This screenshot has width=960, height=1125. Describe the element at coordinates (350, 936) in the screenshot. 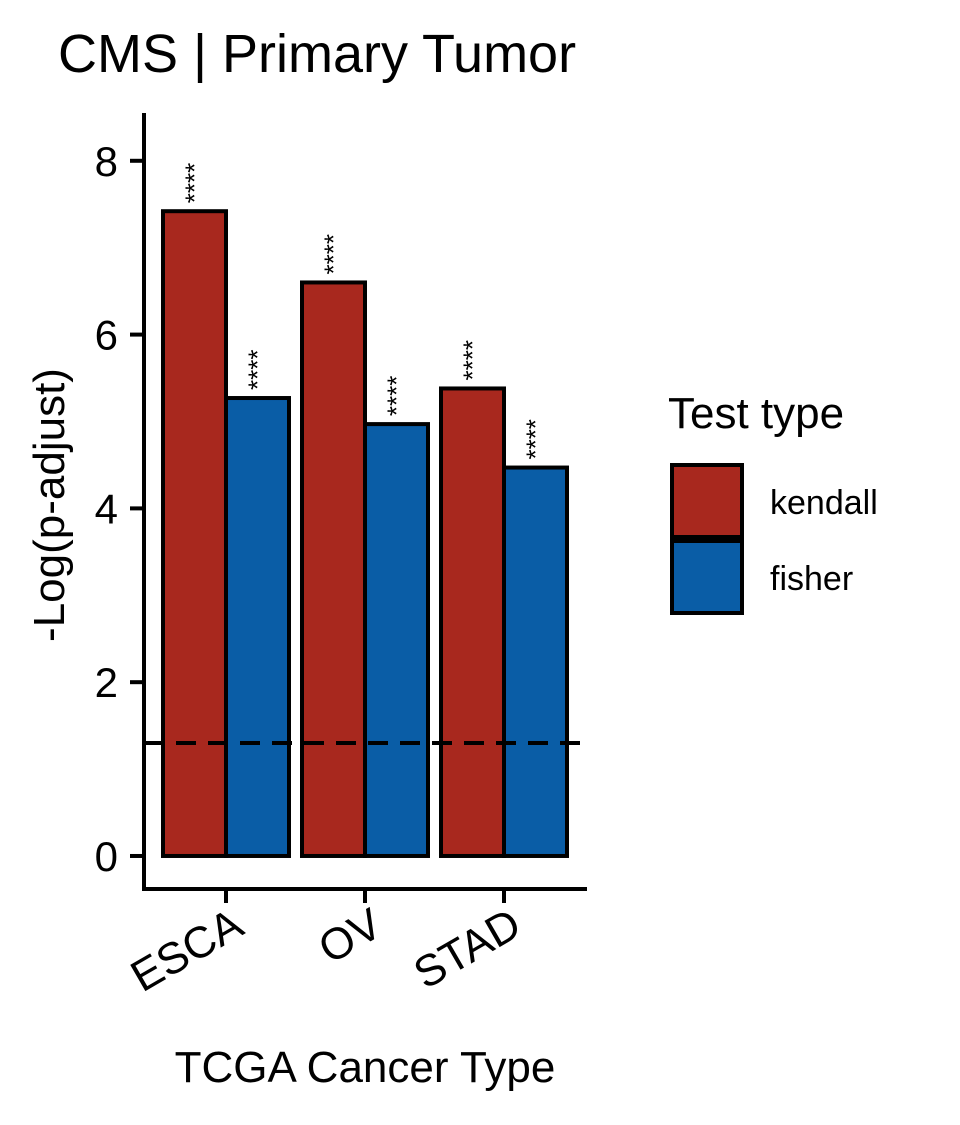

I see `x-tick-label-ov: OV` at that location.